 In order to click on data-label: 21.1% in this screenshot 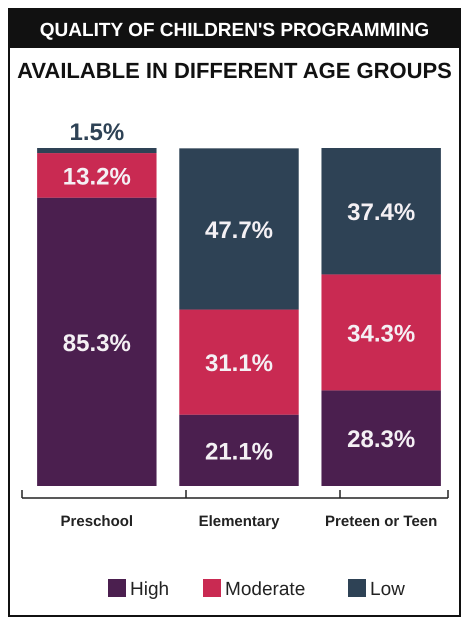, I will do `click(239, 452)`.